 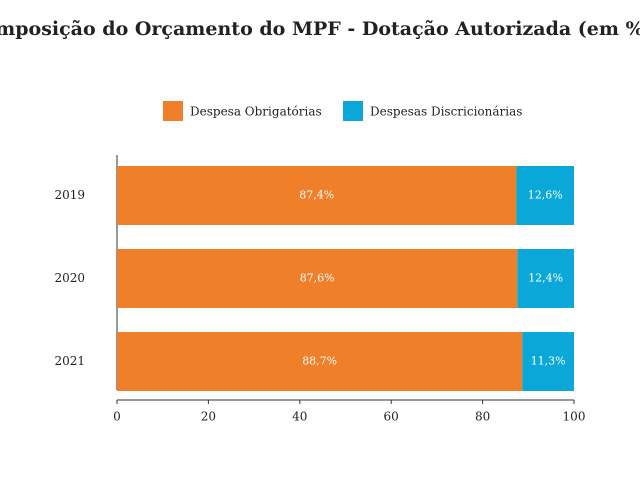 I want to click on x-tick-label: 60, so click(x=391, y=417).